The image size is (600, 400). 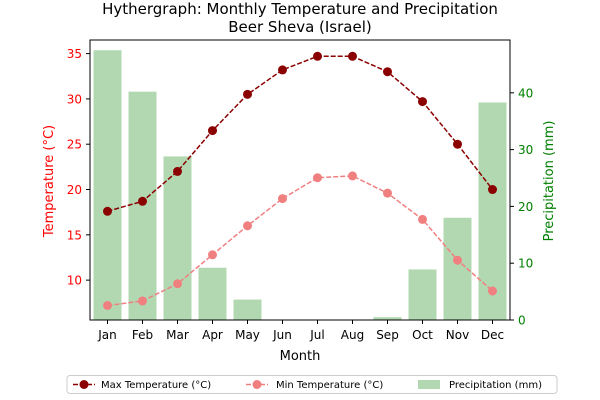 I want to click on x-tick-label: Jul, so click(x=316, y=335).